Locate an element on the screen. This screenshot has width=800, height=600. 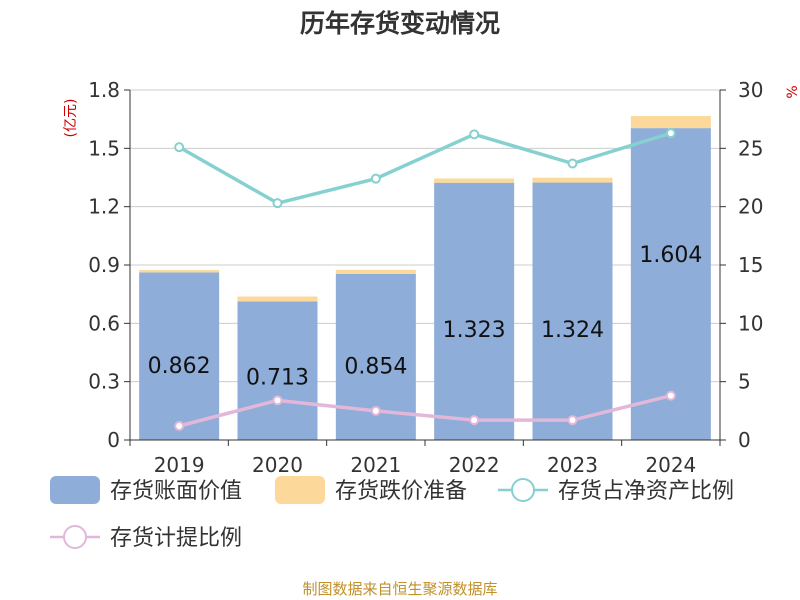
x-tick-label: 2022 is located at coordinates (474, 465).